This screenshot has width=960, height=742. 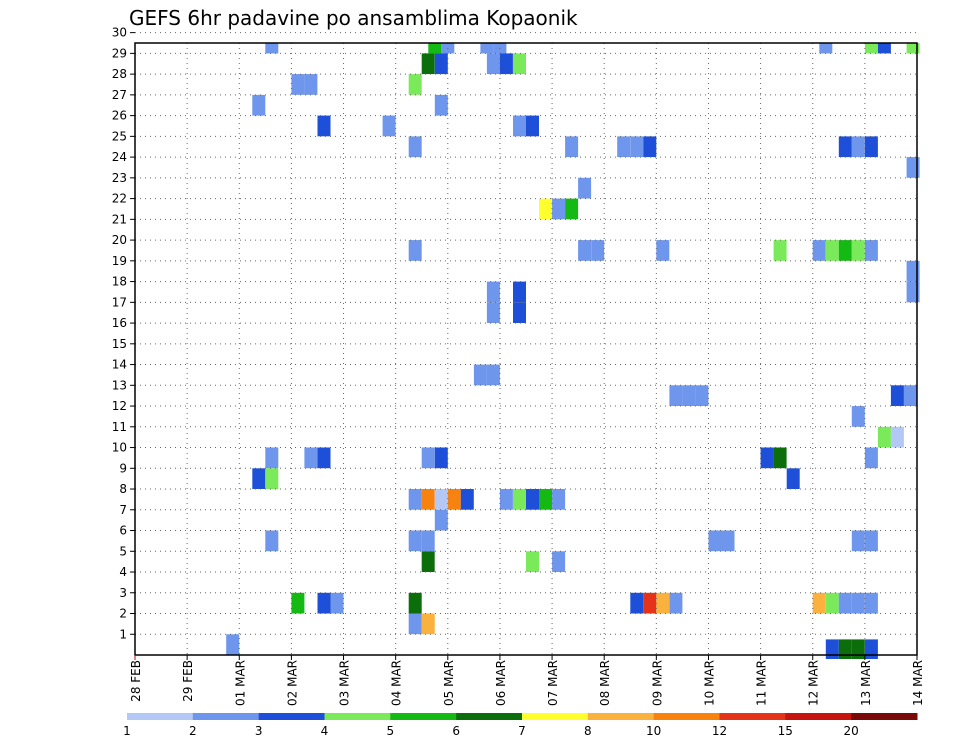 I want to click on x-tick-label: 05 MAR, so click(x=449, y=683).